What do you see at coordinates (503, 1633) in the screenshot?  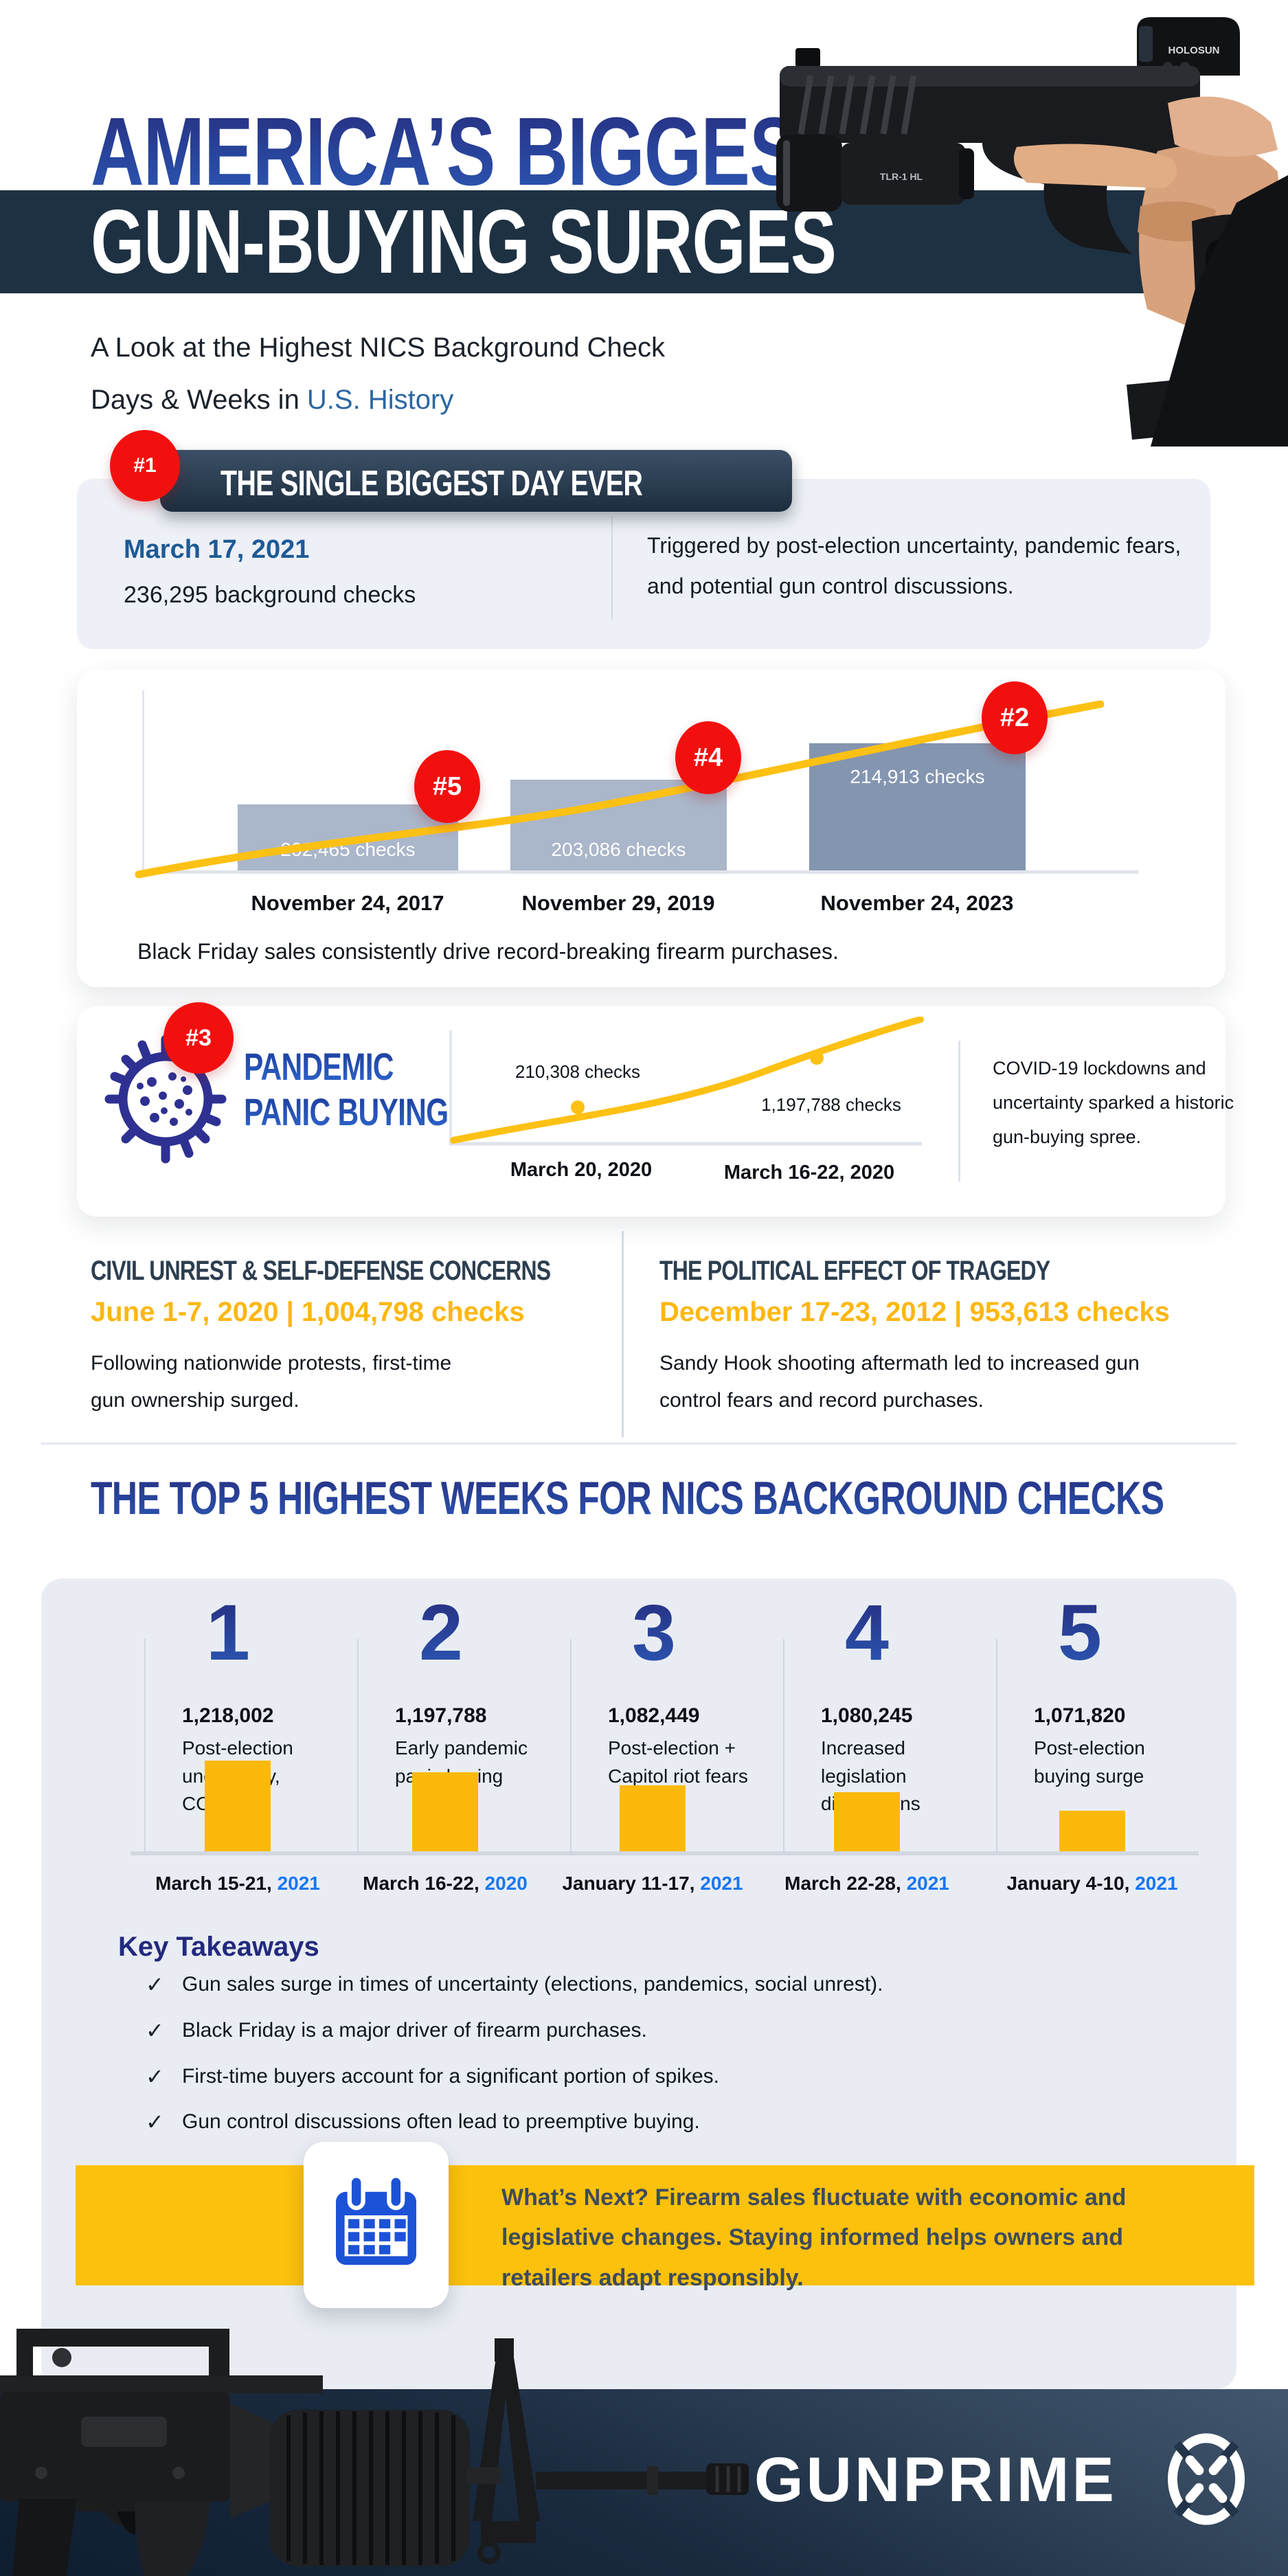 I see `top5-col-2-rank: 2` at bounding box center [503, 1633].